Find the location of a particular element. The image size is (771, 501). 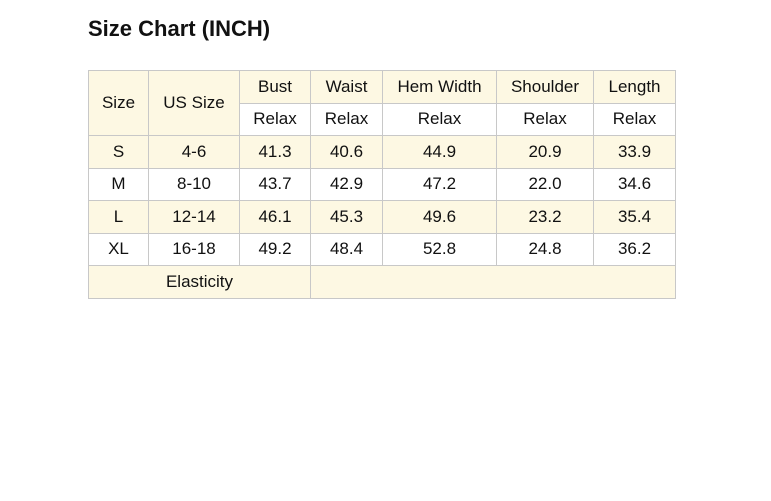

header-cell: Hem Width is located at coordinates (439, 87).